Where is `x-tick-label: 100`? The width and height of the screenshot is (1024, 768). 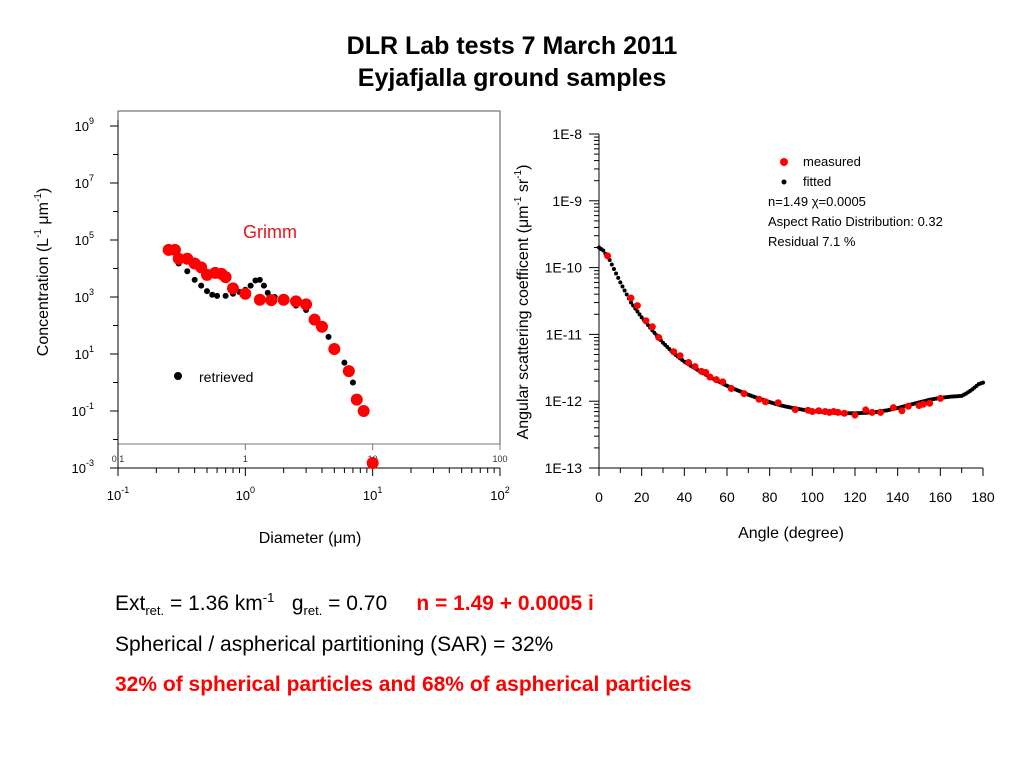 x-tick-label: 100 is located at coordinates (245, 494).